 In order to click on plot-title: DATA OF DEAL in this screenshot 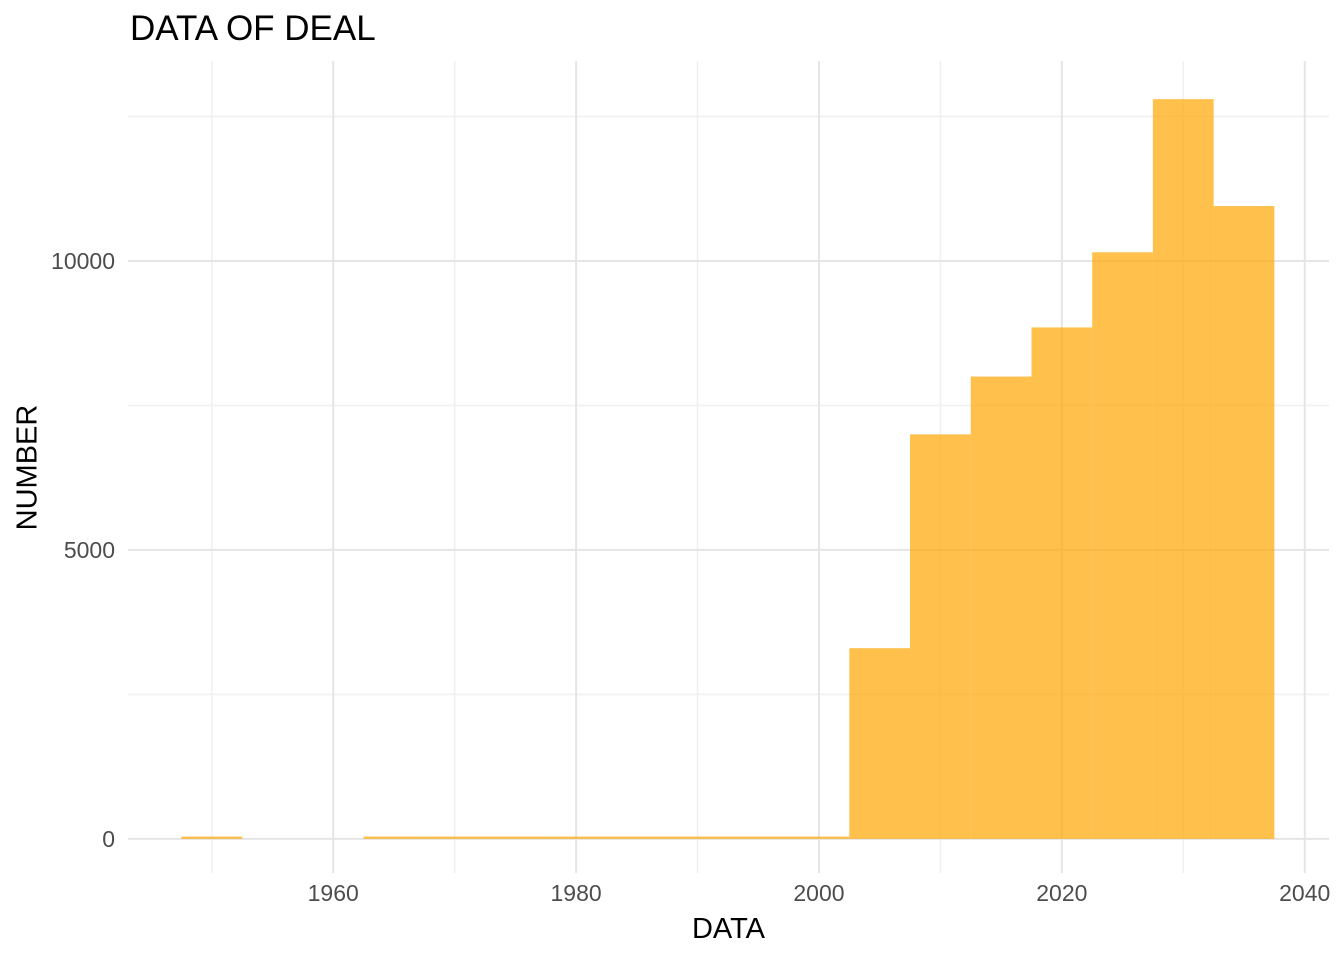, I will do `click(253, 28)`.